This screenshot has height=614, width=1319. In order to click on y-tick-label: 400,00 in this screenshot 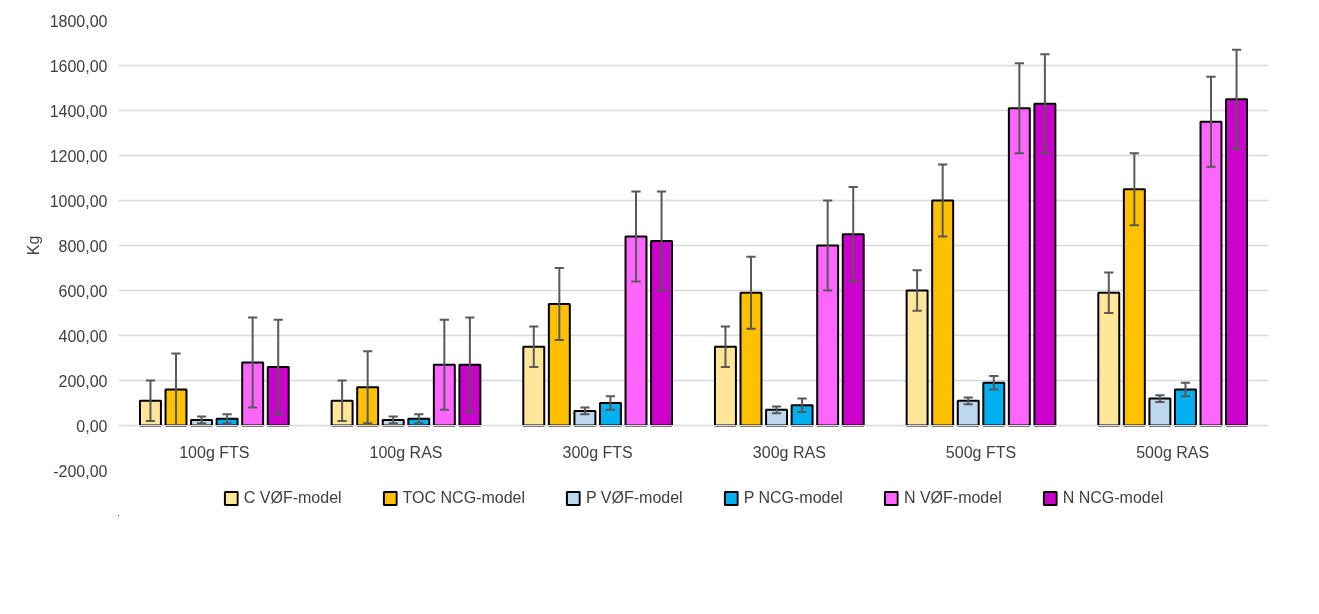, I will do `click(83, 336)`.